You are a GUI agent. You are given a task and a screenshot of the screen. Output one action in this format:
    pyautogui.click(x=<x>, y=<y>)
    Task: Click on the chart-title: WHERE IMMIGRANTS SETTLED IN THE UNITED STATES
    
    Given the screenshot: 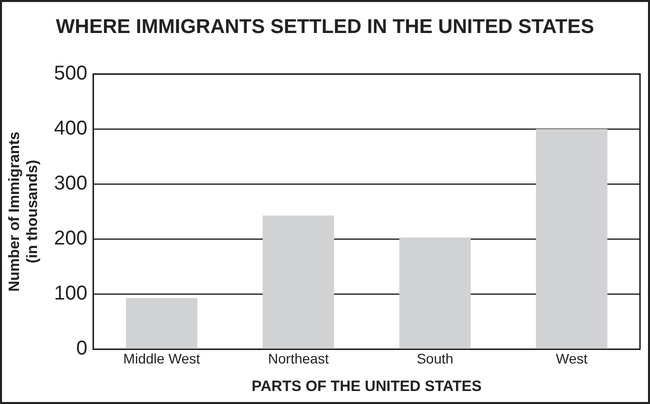 What is the action you would take?
    pyautogui.click(x=325, y=27)
    